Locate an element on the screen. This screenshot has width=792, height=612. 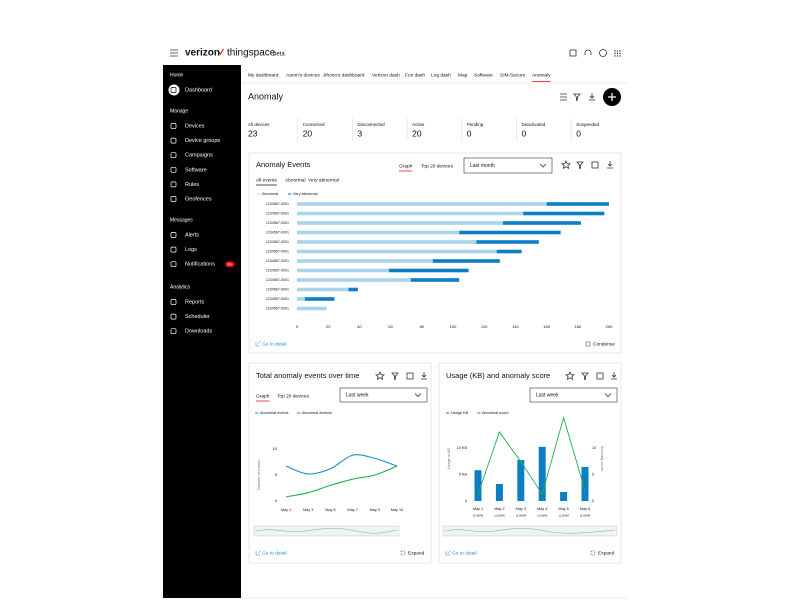
x-tick-label: 20 is located at coordinates (328, 326).